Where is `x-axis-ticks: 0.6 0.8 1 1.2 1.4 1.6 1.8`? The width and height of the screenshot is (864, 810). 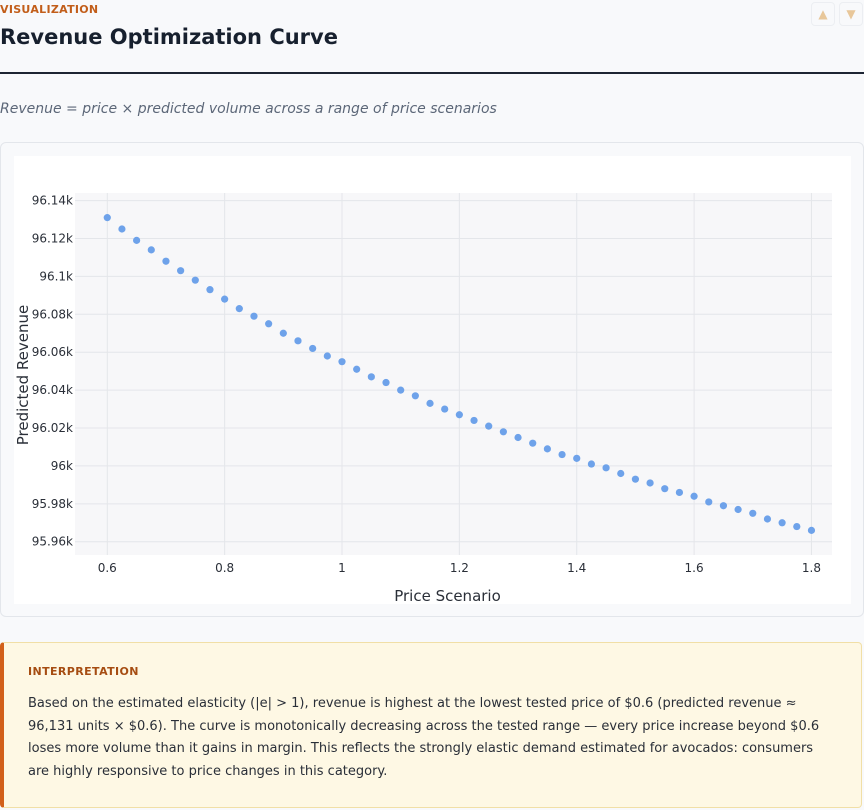
x-axis-ticks: 0.6 0.8 1 1.2 1.4 1.6 1.8 is located at coordinates (459, 568).